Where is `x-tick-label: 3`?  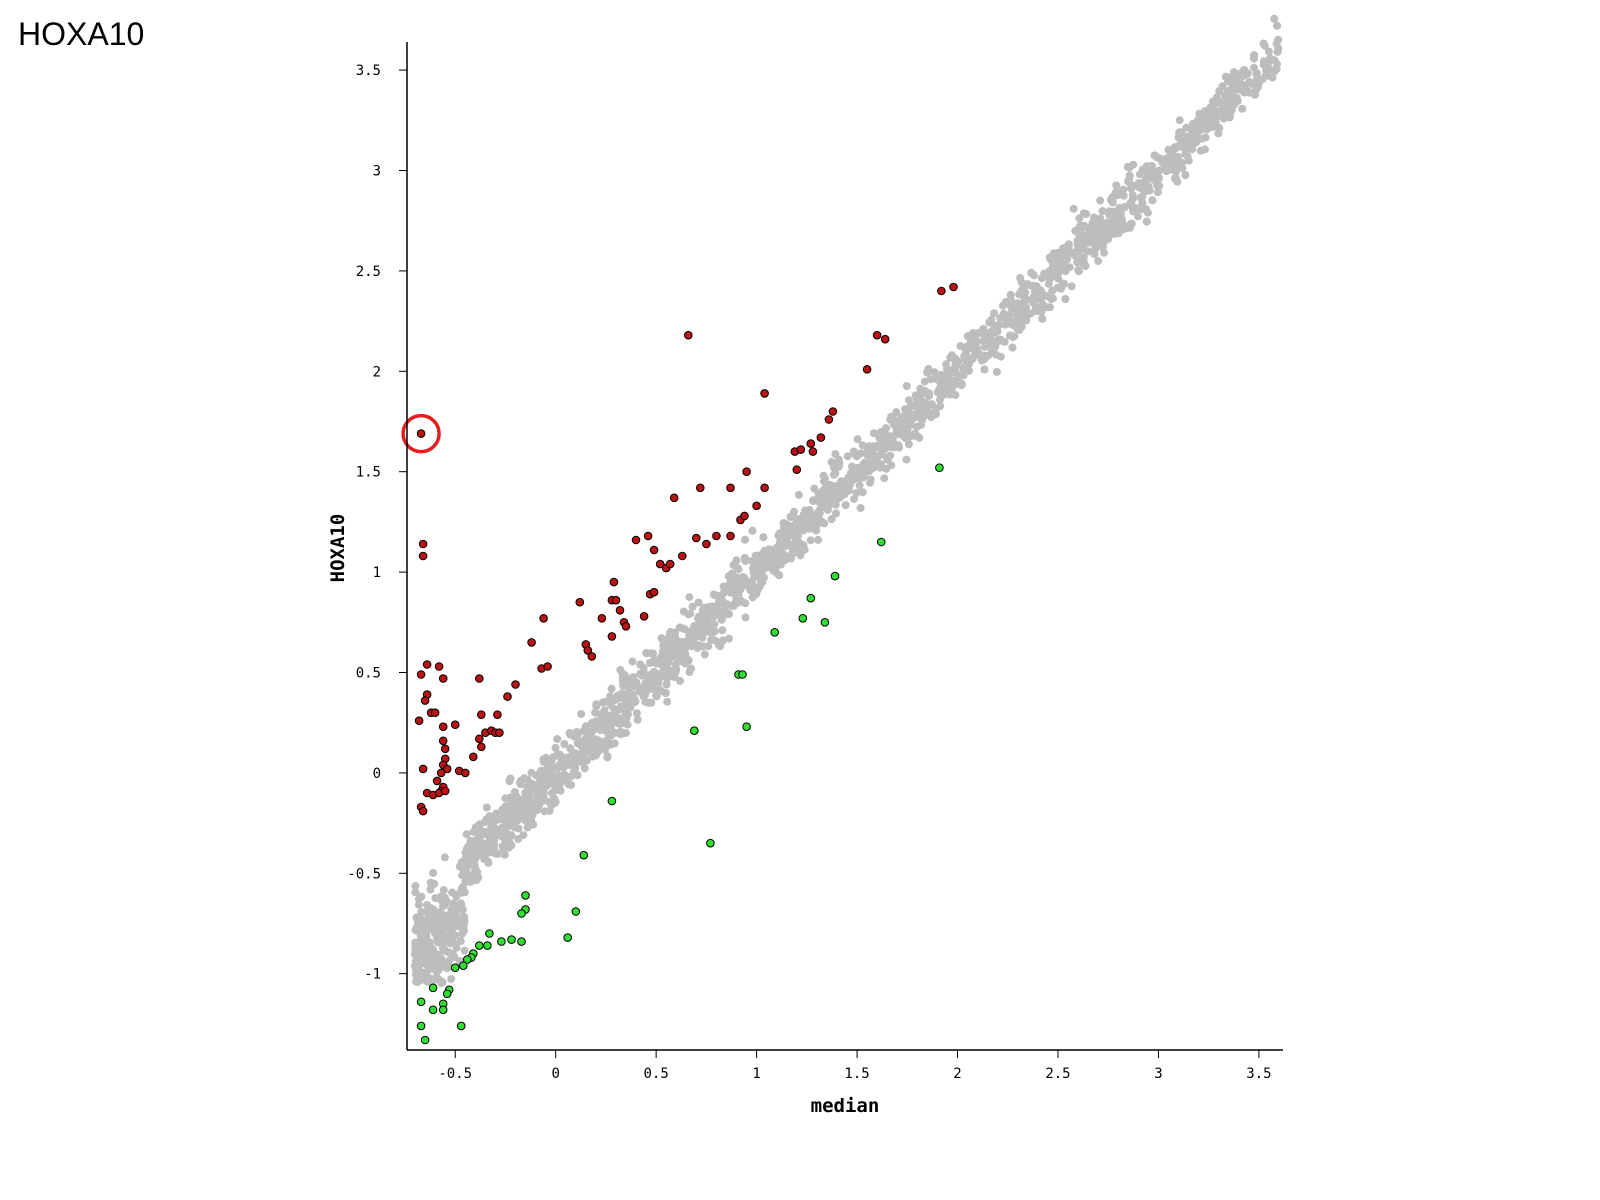 x-tick-label: 3 is located at coordinates (1158, 1074).